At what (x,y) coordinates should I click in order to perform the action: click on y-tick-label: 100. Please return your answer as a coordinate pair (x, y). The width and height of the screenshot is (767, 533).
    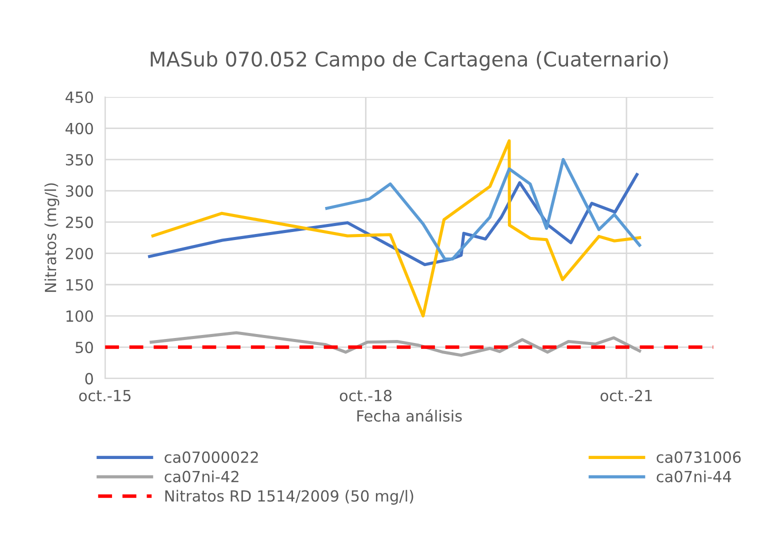
    Looking at the image, I should click on (79, 316).